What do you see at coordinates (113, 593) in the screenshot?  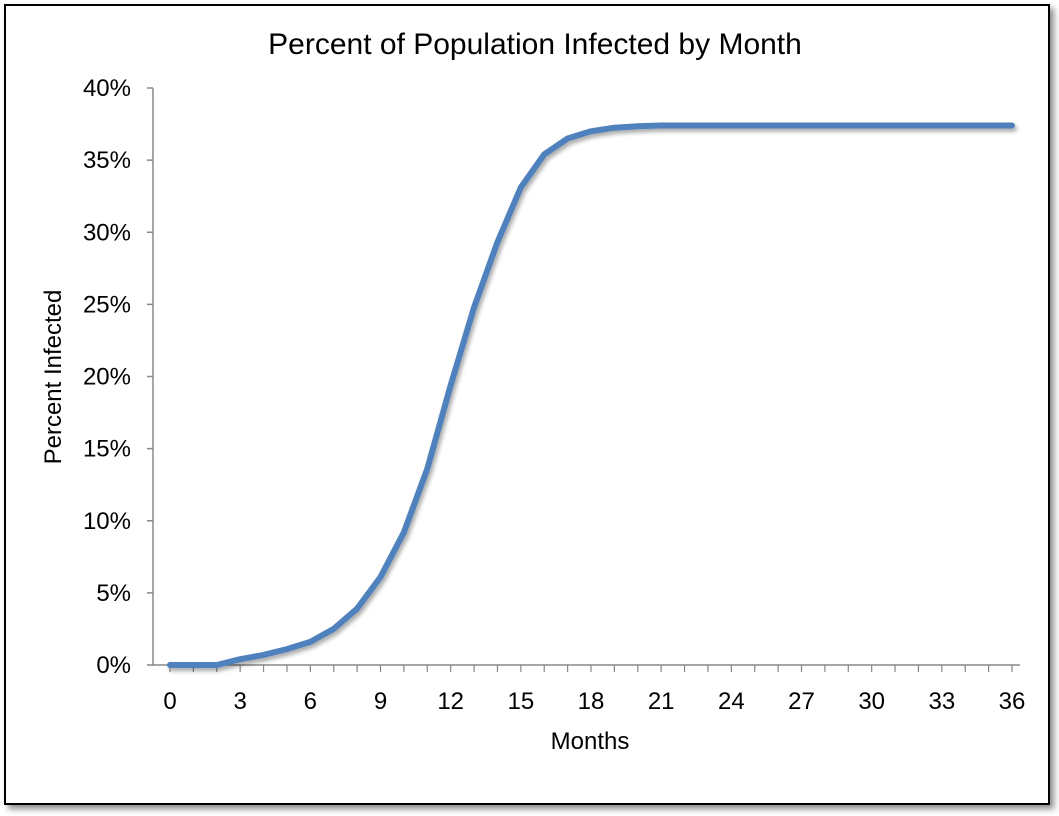 I see `y-tick-label: 5%` at bounding box center [113, 593].